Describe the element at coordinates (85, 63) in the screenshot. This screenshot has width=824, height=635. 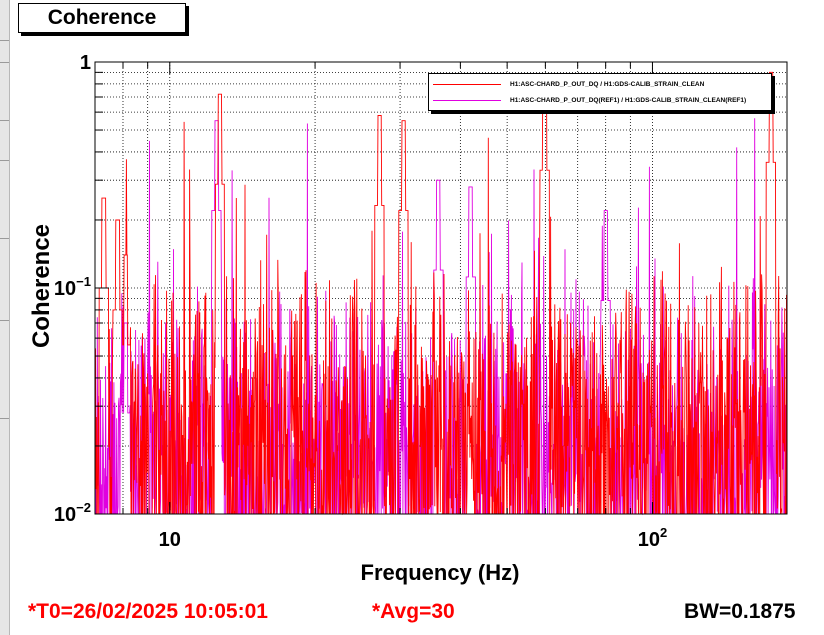
I see `y-tick-label: 1` at that location.